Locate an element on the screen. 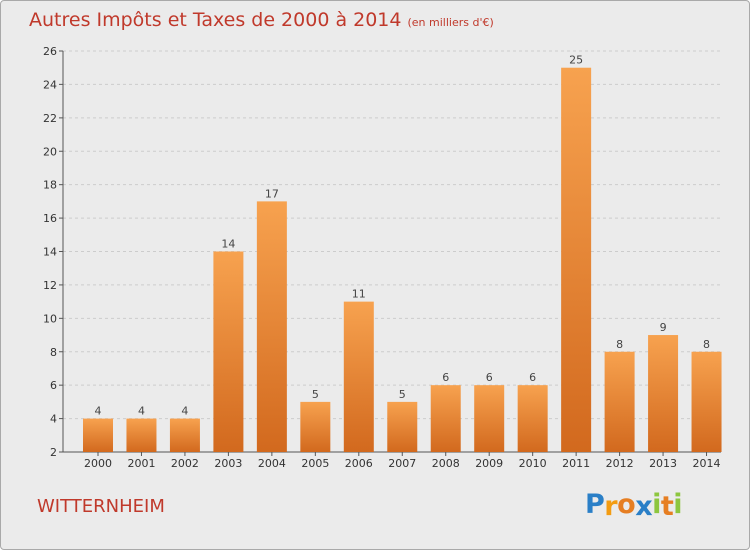 The width and height of the screenshot is (750, 550). y-tick-label: 24 is located at coordinates (50, 84).